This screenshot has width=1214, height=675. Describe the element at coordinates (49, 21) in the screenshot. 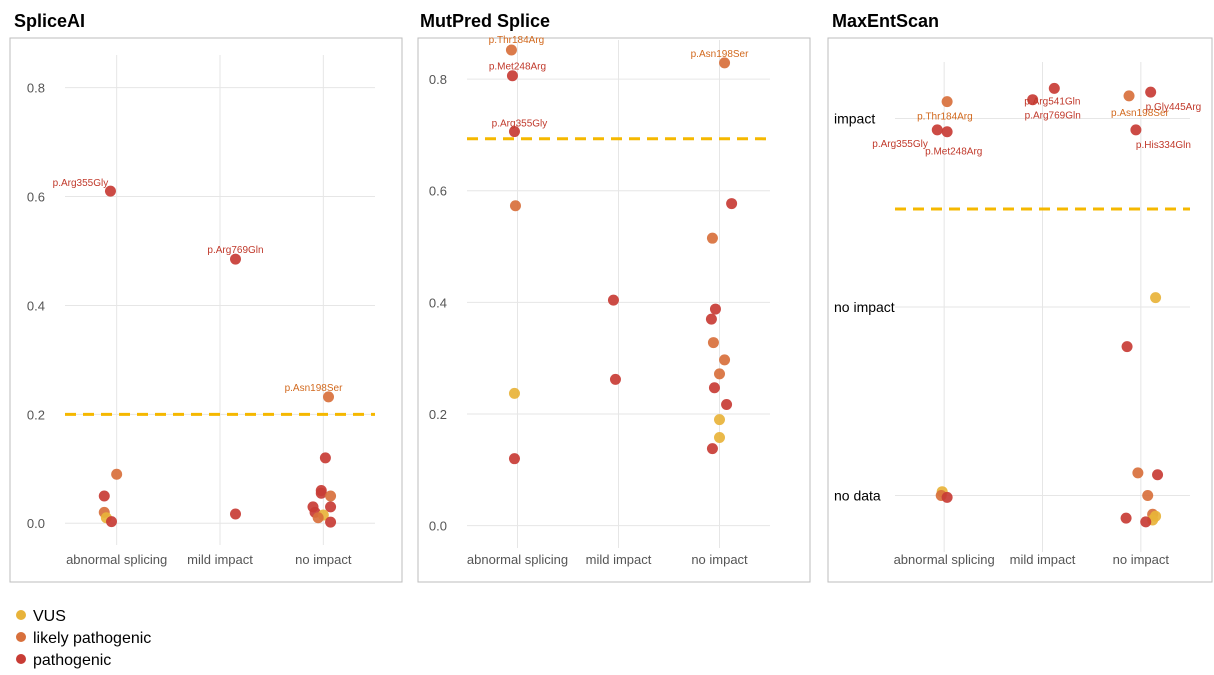

I see `chart-title: SpliceAI` at that location.